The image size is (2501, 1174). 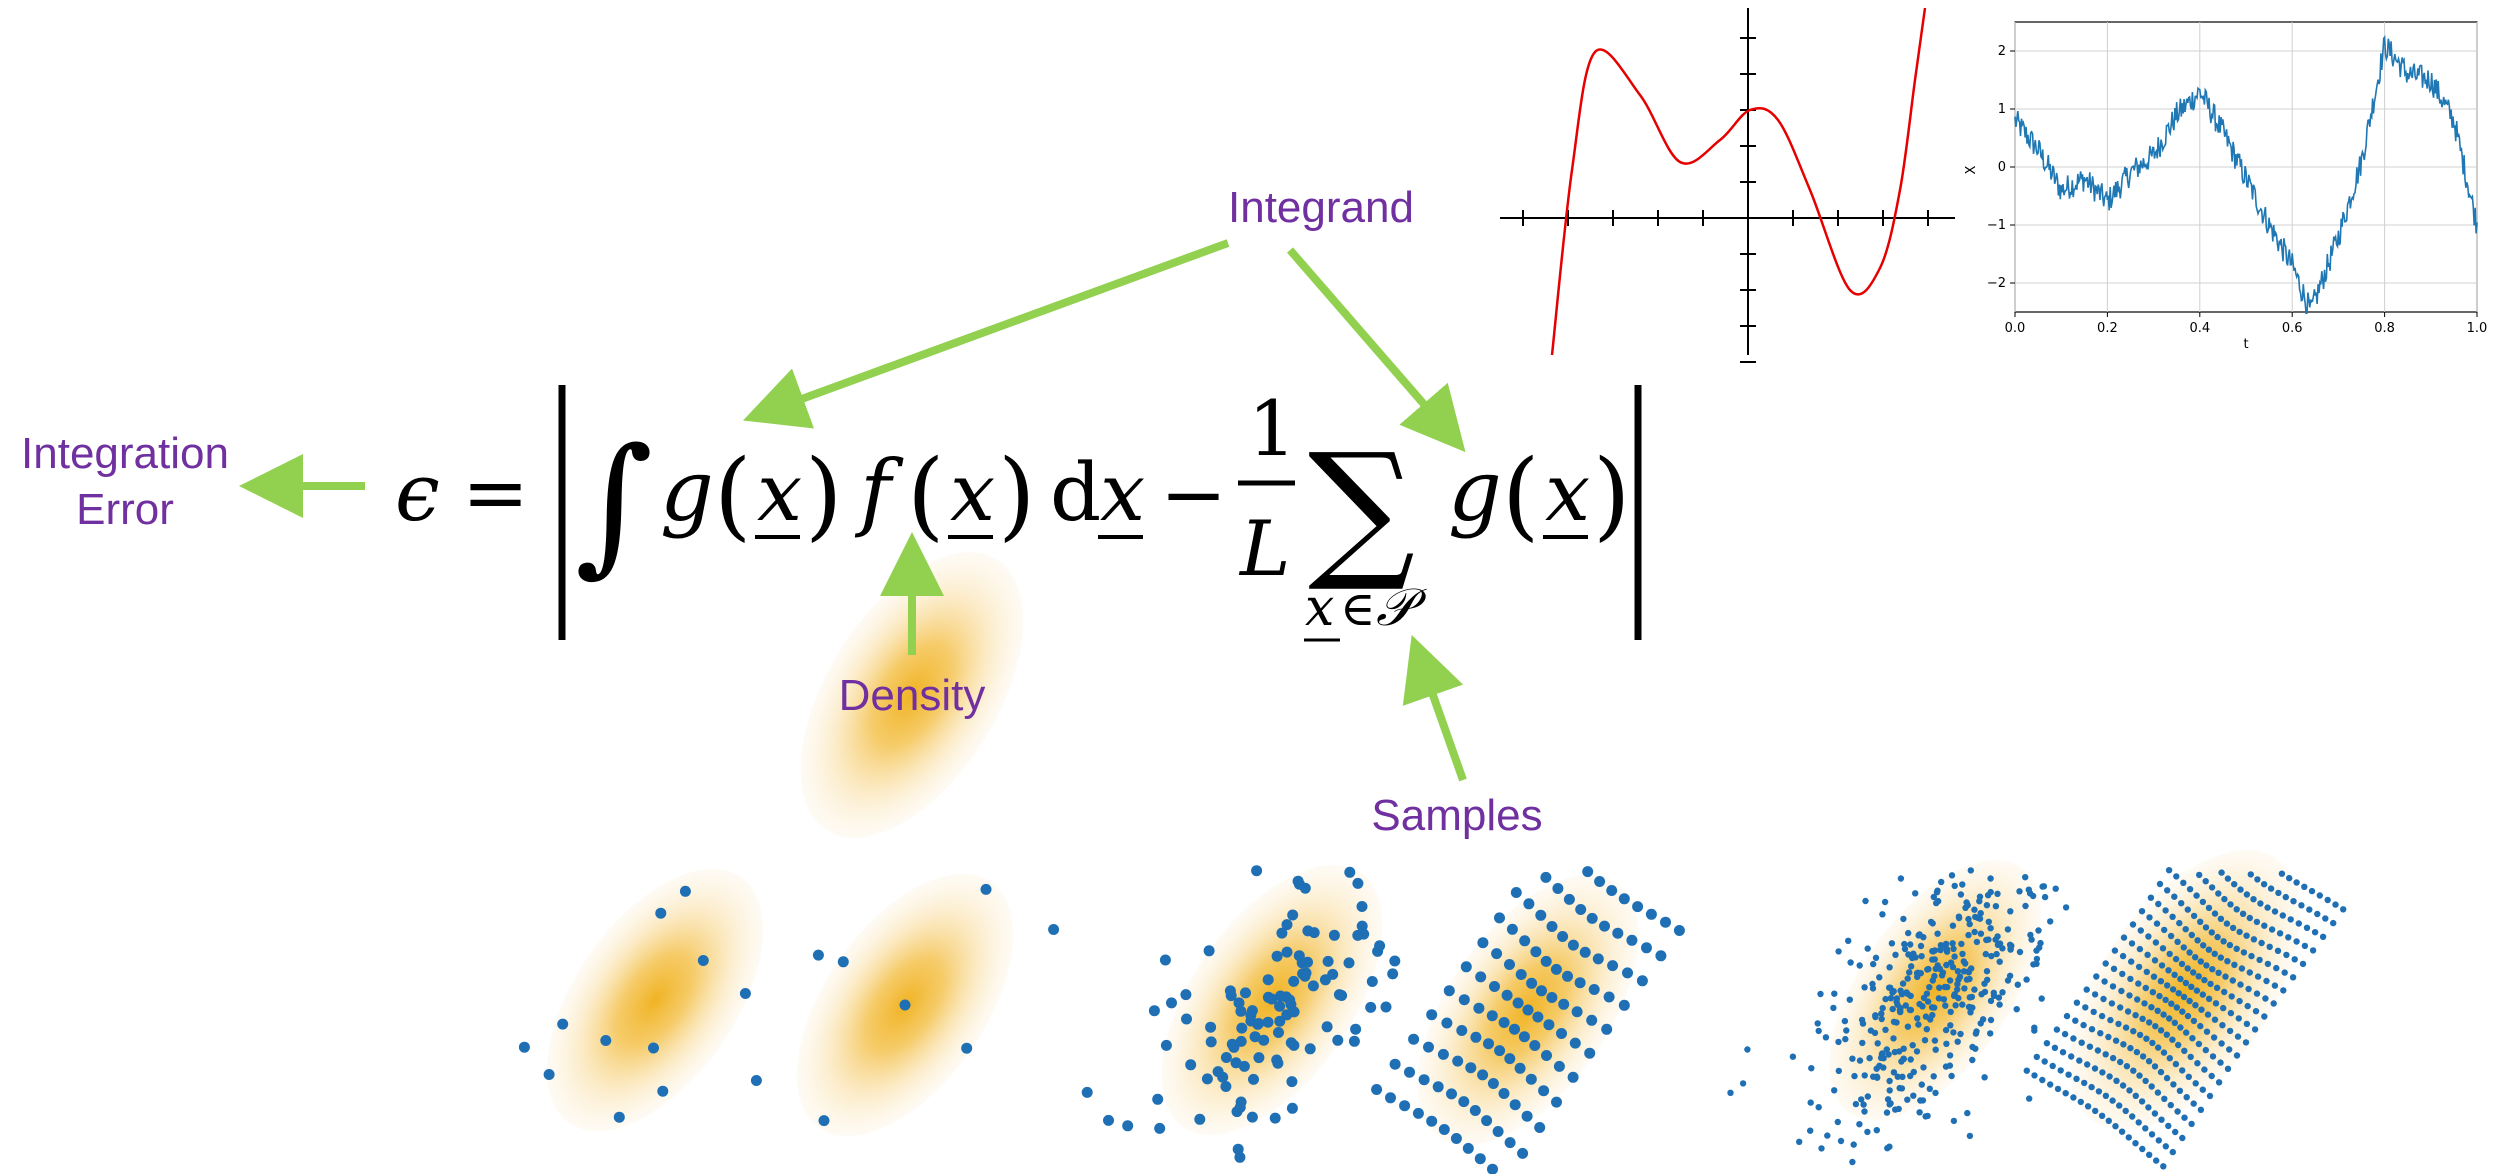 I want to click on walk-x-tick-label: 1.0, so click(x=2477, y=328).